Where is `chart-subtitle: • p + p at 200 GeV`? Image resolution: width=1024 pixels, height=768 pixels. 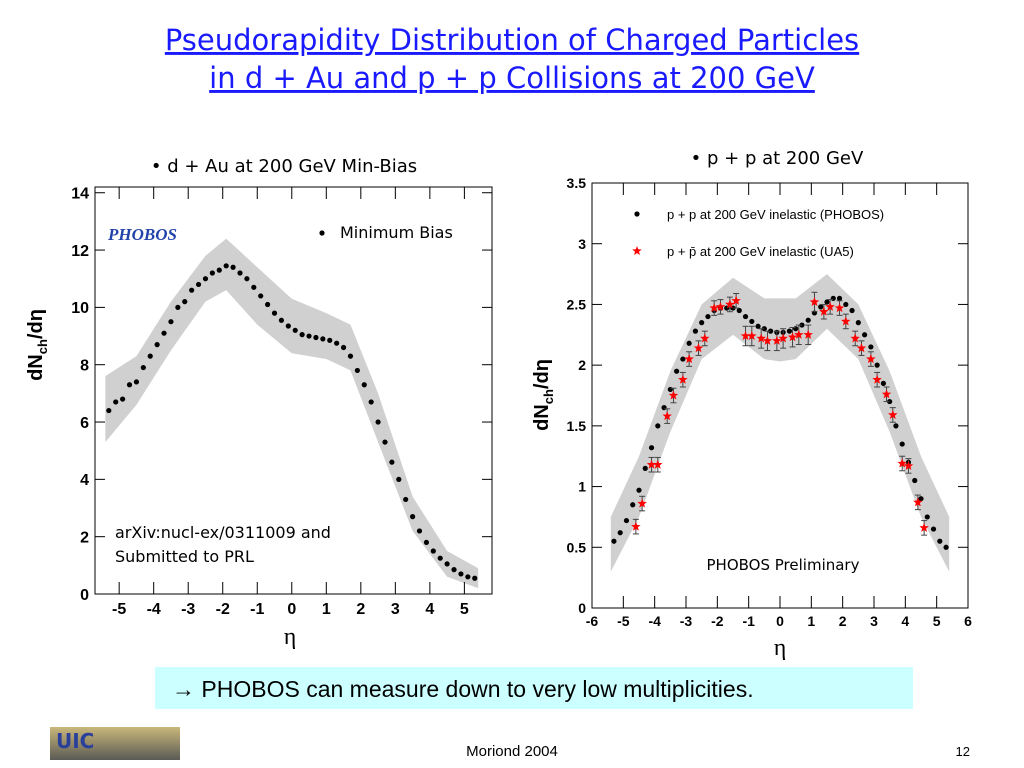 chart-subtitle: • p + p at 200 GeV is located at coordinates (777, 158).